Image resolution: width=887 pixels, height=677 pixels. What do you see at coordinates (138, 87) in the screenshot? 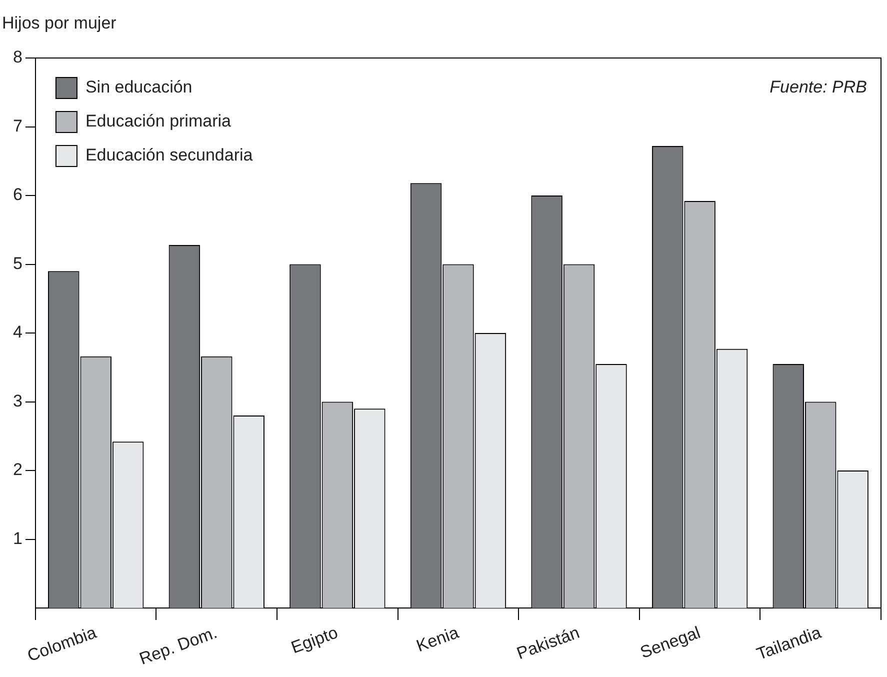
I see `legend-label: Sin educación` at bounding box center [138, 87].